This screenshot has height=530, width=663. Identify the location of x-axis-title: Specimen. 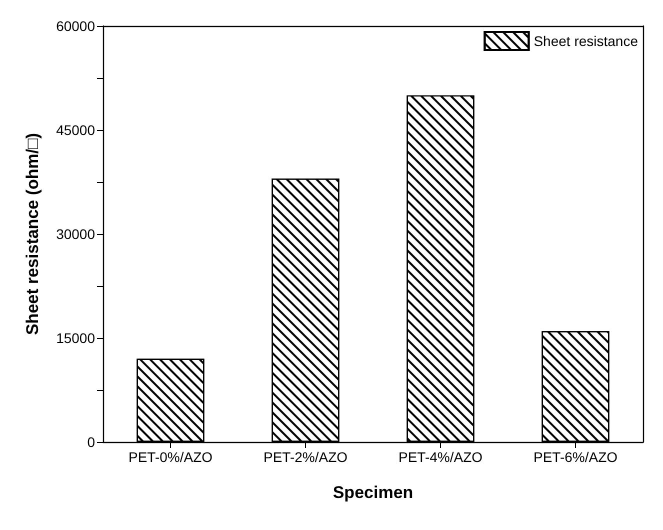
(373, 492).